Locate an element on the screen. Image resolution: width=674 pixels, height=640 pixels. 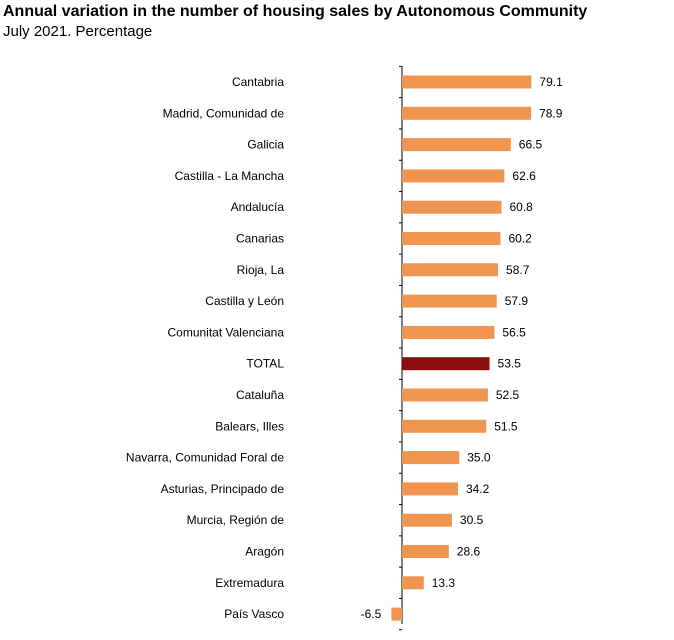
data-label: 34.2 is located at coordinates (478, 489).